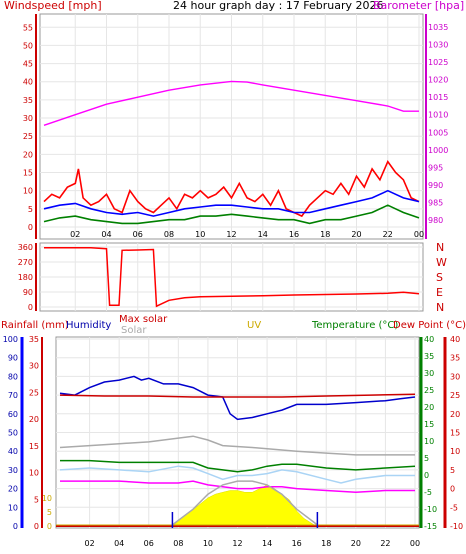 The width and height of the screenshot is (466, 554). I want to click on uv-tick-label: 0, so click(49, 526).